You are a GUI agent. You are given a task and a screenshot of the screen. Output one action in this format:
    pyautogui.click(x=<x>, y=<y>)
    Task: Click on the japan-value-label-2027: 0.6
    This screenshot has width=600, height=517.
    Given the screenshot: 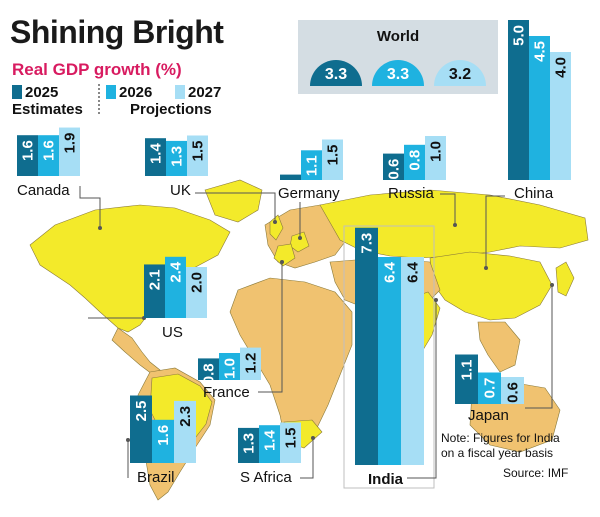 What is the action you would take?
    pyautogui.click(x=513, y=392)
    